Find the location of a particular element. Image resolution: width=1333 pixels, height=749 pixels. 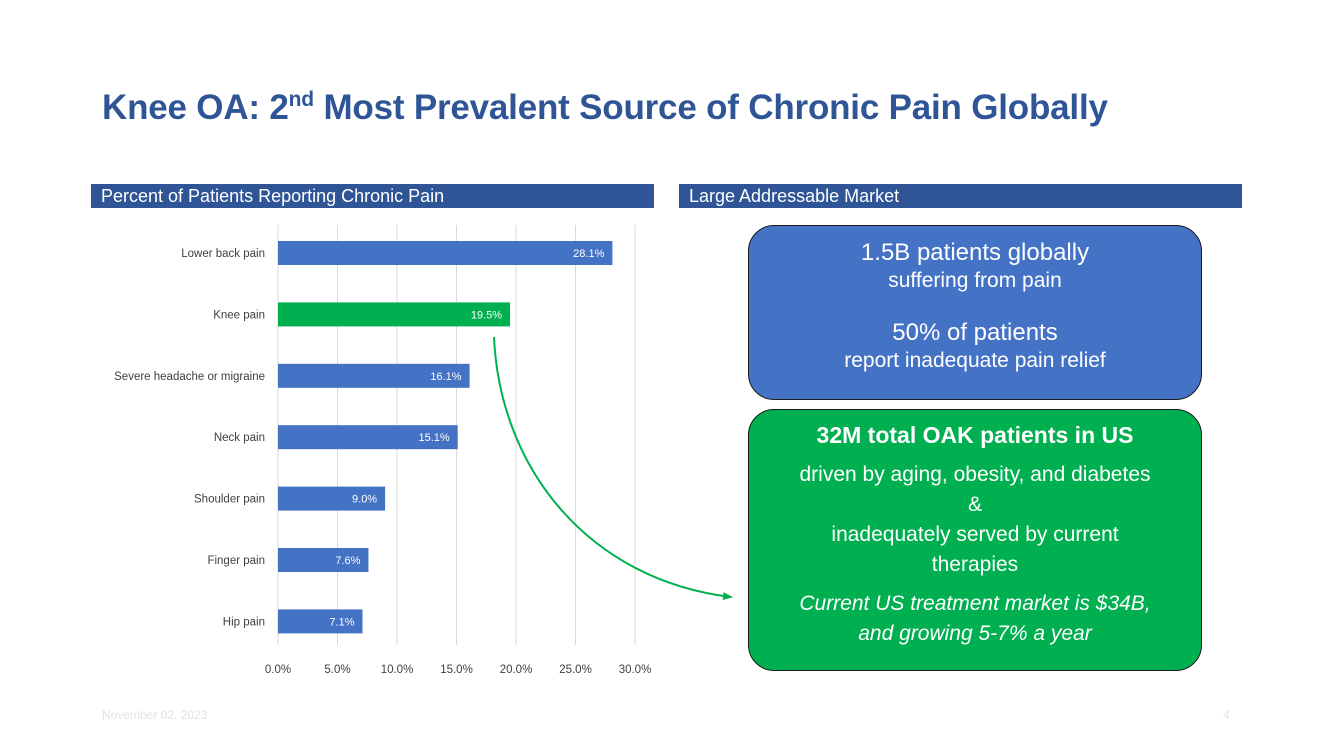

oak-drivers-text: driven by aging, obesity, and diabetes is located at coordinates (975, 474).